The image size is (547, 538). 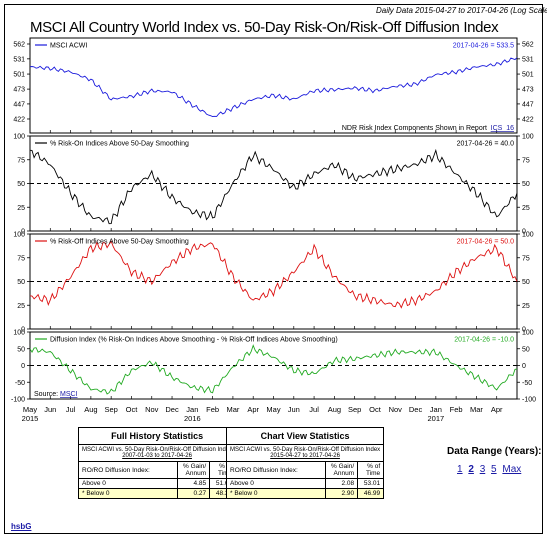 I want to click on view-stats-title: Chart View Statistics, so click(x=305, y=436).